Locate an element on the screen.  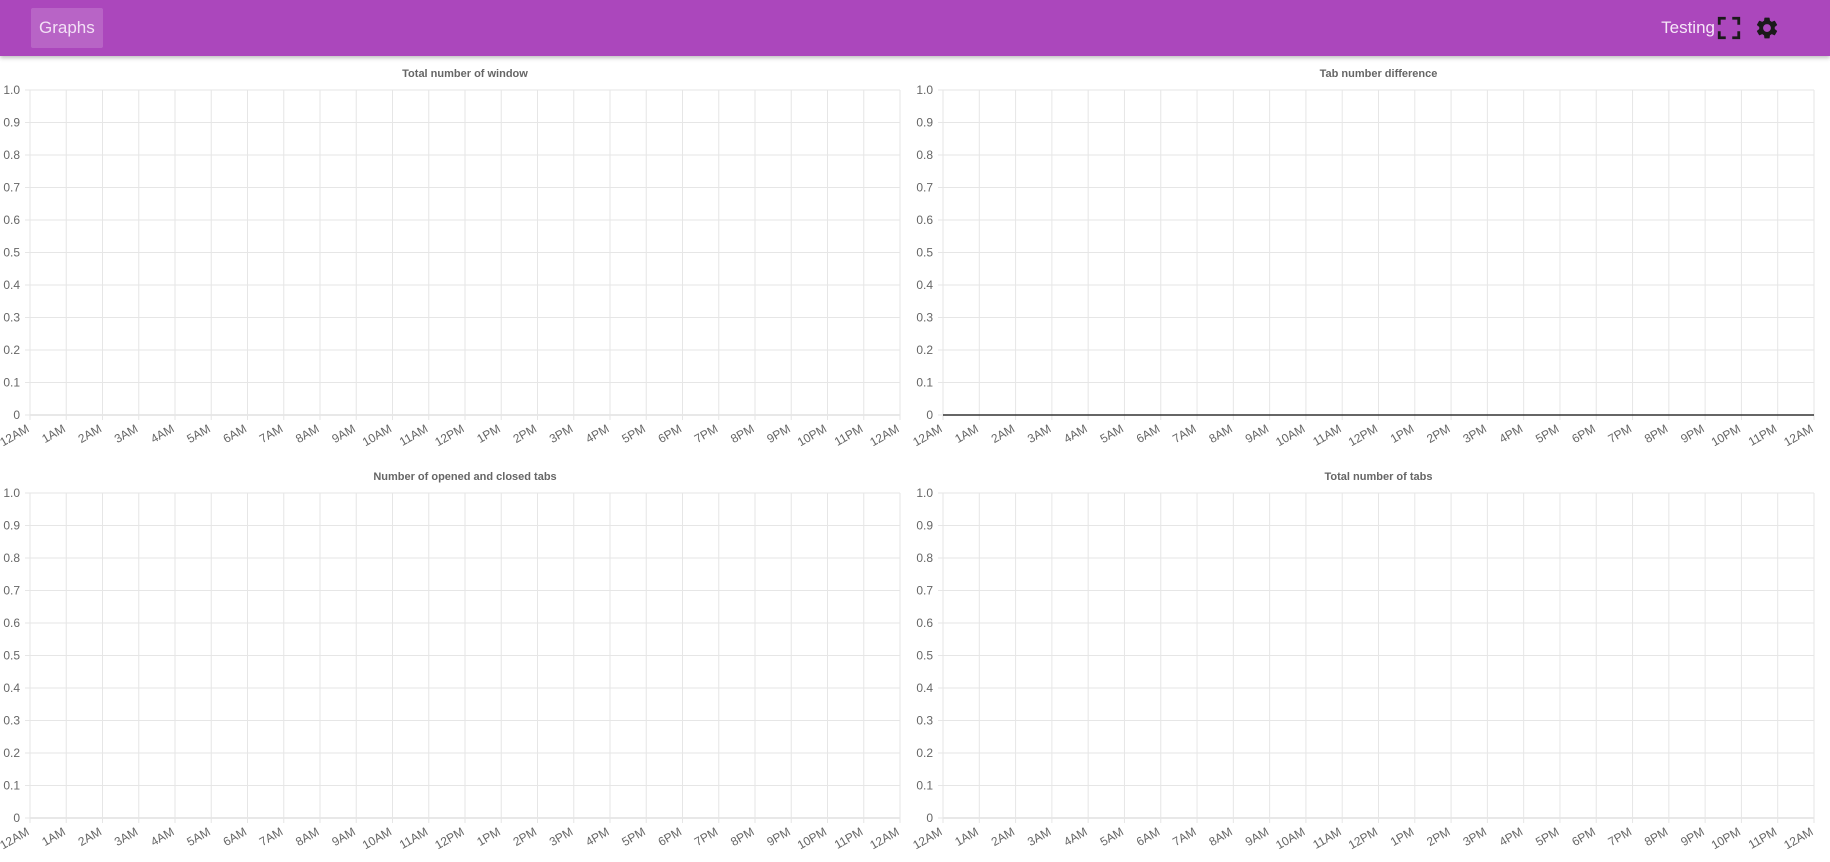
gear-icon is located at coordinates (1767, 28).